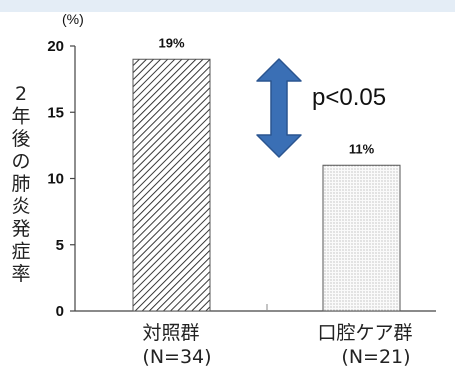  What do you see at coordinates (176, 357) in the screenshot?
I see `category-n-control: (N=34)` at bounding box center [176, 357].